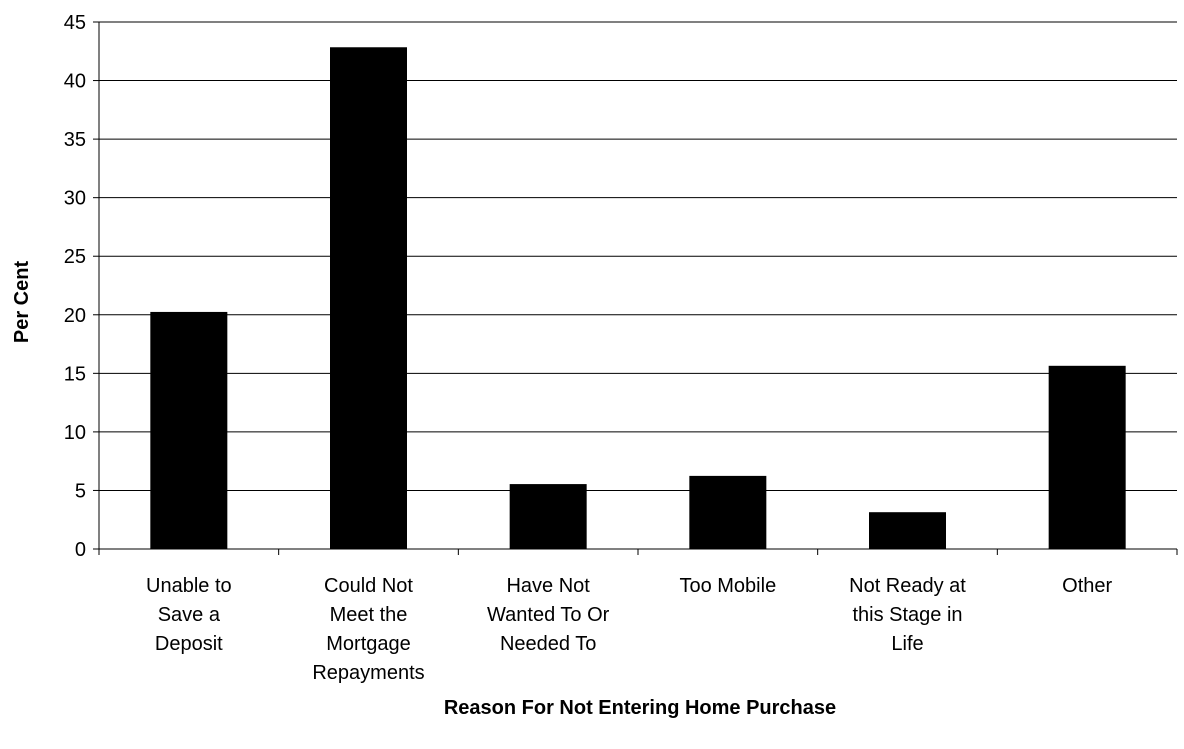  What do you see at coordinates (80, 550) in the screenshot?
I see `y-tick-label: 0` at bounding box center [80, 550].